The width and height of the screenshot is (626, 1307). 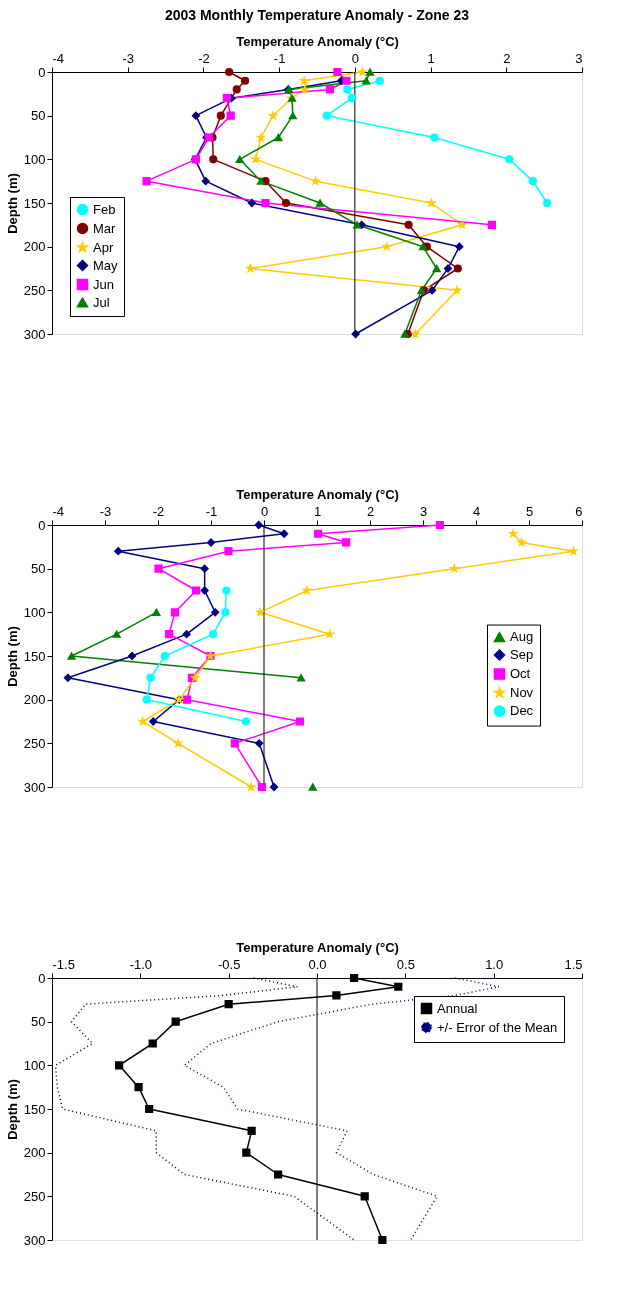 I want to click on legend-label: Aug, so click(x=522, y=637).